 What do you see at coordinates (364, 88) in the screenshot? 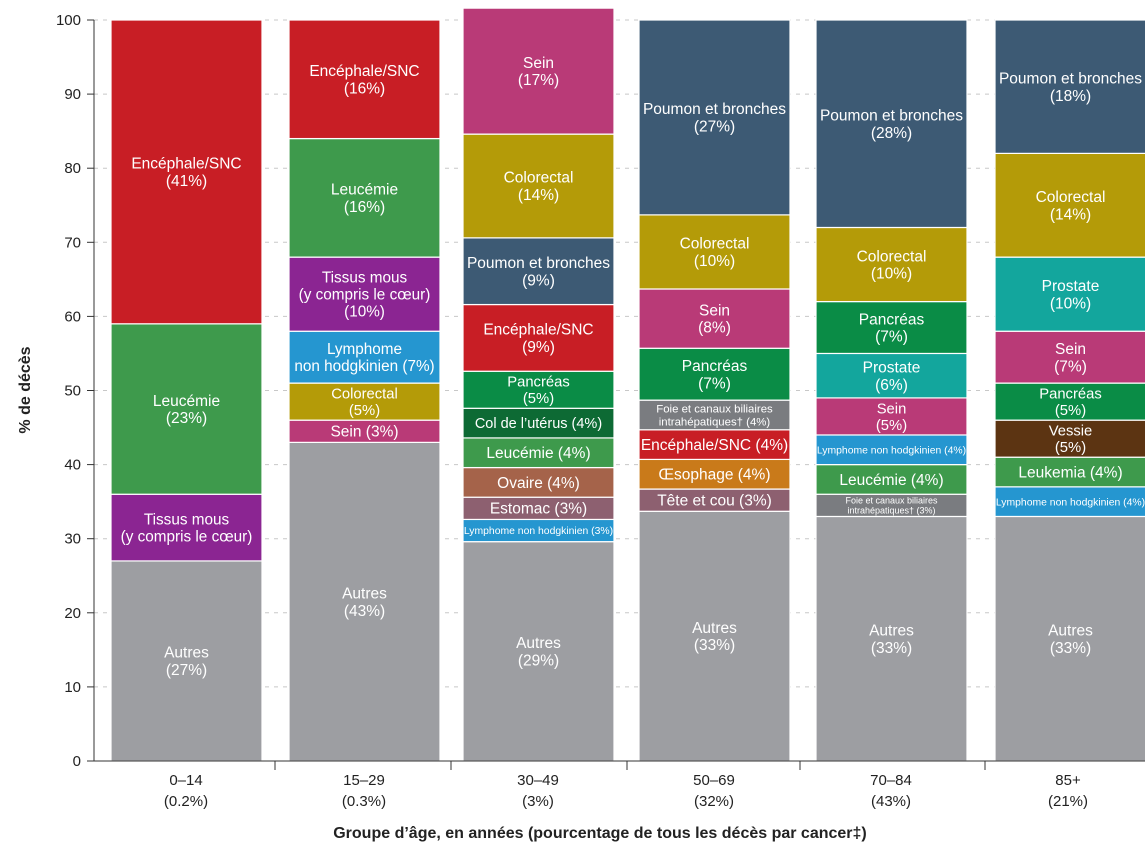
I see `segment-label: (16%)` at bounding box center [364, 88].